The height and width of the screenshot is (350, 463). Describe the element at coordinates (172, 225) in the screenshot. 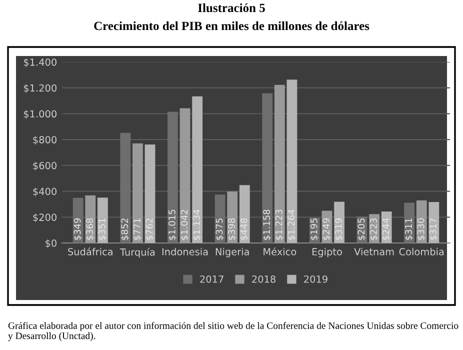

I see `data-label: $1.015` at that location.